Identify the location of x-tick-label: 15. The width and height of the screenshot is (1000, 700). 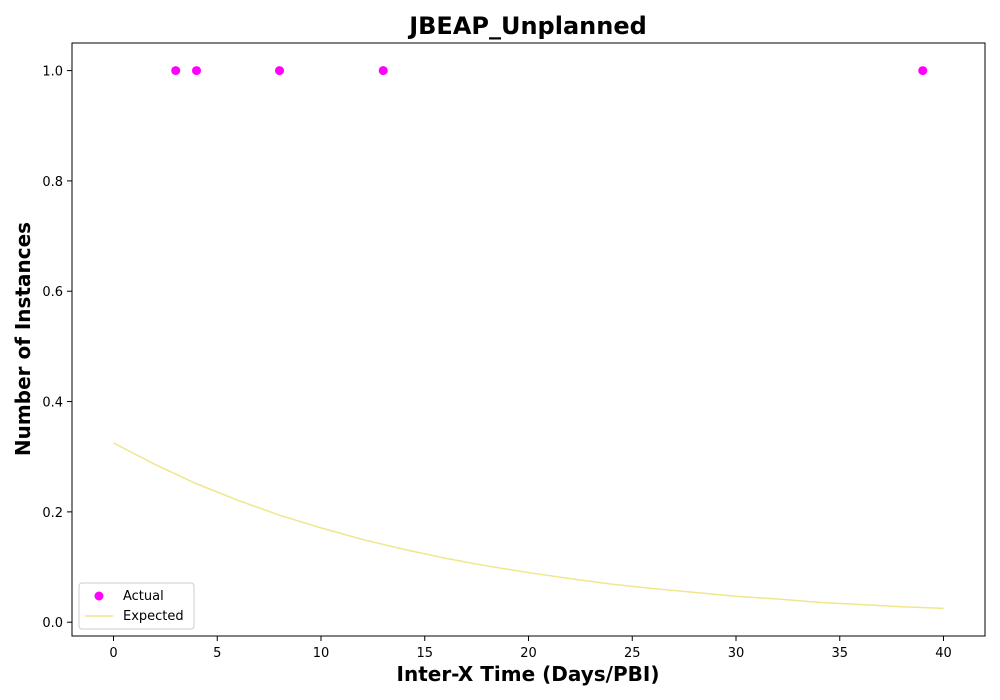
(424, 653).